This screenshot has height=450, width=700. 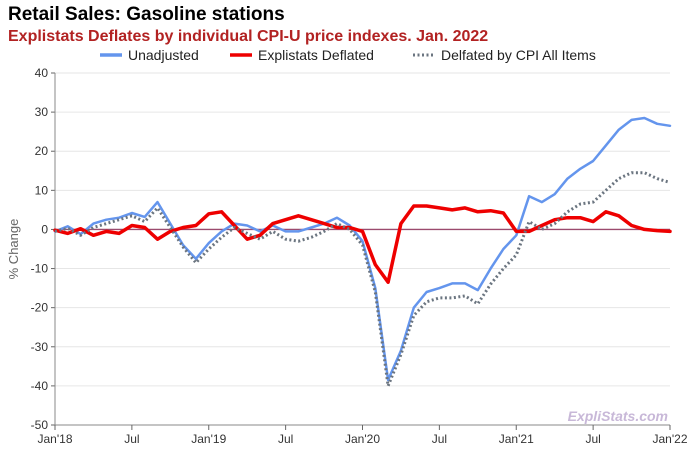 What do you see at coordinates (43, 249) in the screenshot?
I see `y-axis: 40 30 20 10 0 -10 -20 -30 -40 -50` at bounding box center [43, 249].